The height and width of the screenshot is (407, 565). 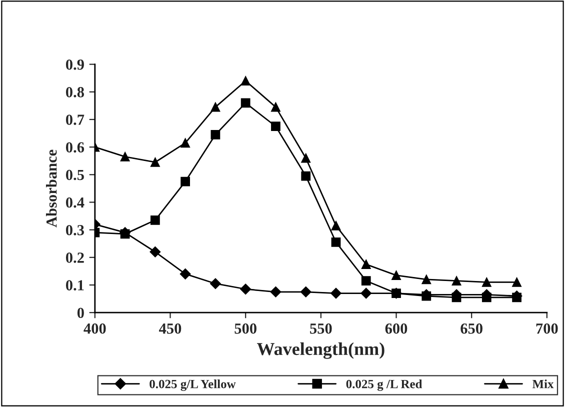 What do you see at coordinates (75, 119) in the screenshot?
I see `y-tick-label: 0.7` at bounding box center [75, 119].